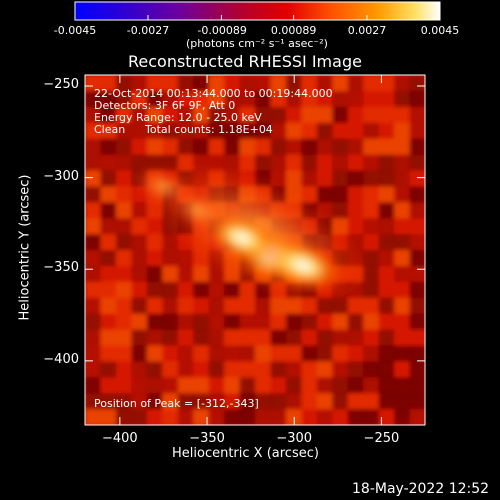  What do you see at coordinates (257, 43) in the screenshot?
I see `colorbar-units-label: (photons cm⁻² s⁻¹ asec⁻²)` at bounding box center [257, 43].